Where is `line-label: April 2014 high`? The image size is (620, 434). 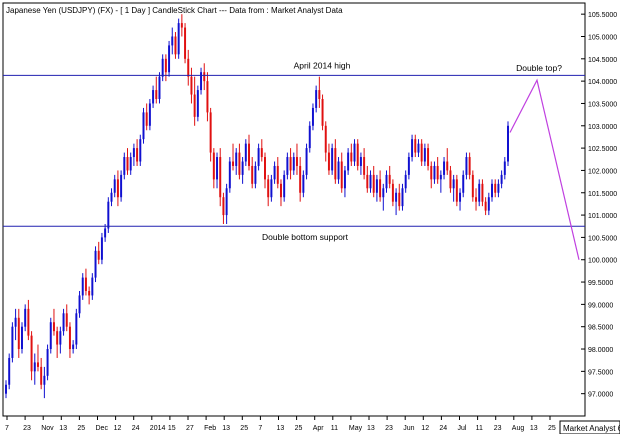
line-label: April 2014 high is located at coordinates (322, 65).